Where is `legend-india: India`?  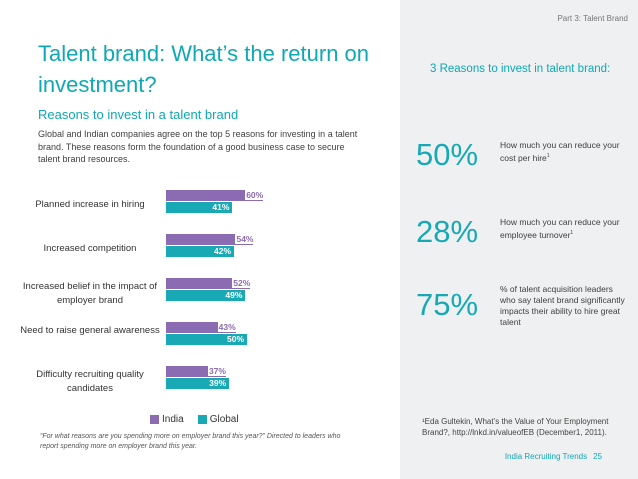
legend-india: India is located at coordinates (167, 419).